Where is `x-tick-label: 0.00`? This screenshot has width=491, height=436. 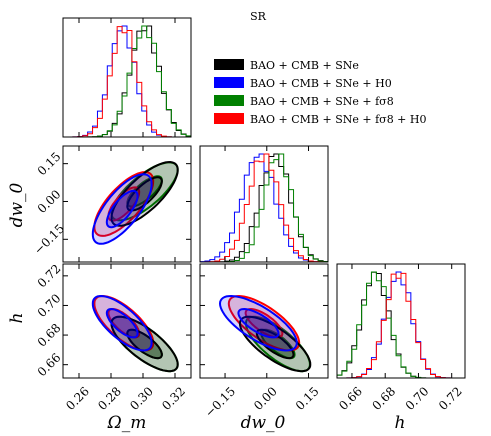
x-tick-label: 0.00 is located at coordinates (265, 398).